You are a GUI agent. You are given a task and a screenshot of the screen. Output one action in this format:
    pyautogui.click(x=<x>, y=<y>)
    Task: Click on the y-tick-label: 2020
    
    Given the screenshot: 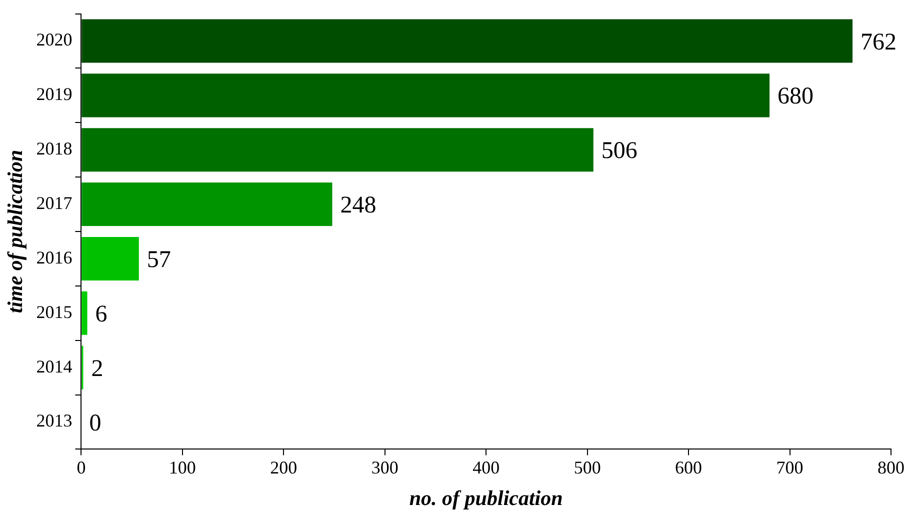 What is the action you would take?
    pyautogui.click(x=54, y=40)
    